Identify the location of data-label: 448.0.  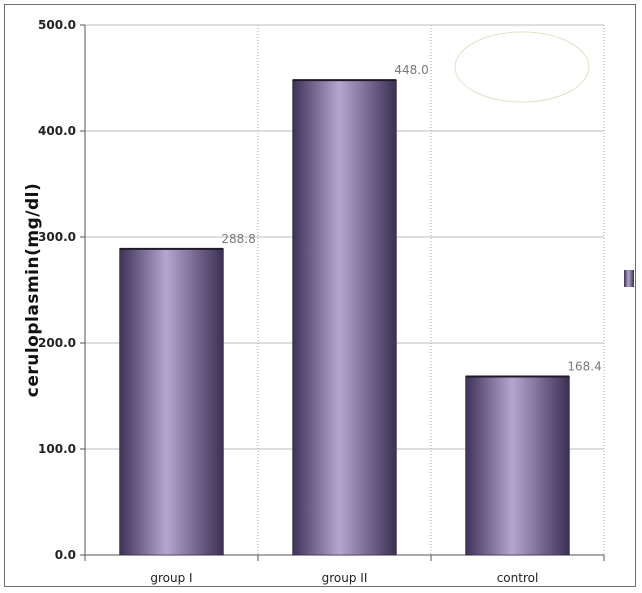
(411, 70).